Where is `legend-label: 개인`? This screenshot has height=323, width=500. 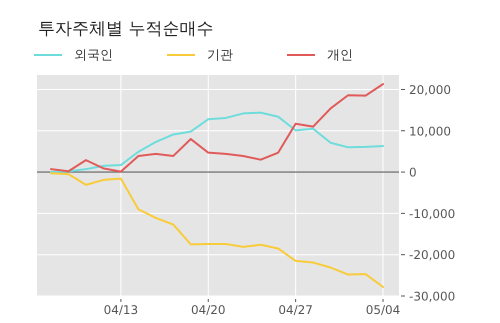
legend-label: 개인 is located at coordinates (340, 55).